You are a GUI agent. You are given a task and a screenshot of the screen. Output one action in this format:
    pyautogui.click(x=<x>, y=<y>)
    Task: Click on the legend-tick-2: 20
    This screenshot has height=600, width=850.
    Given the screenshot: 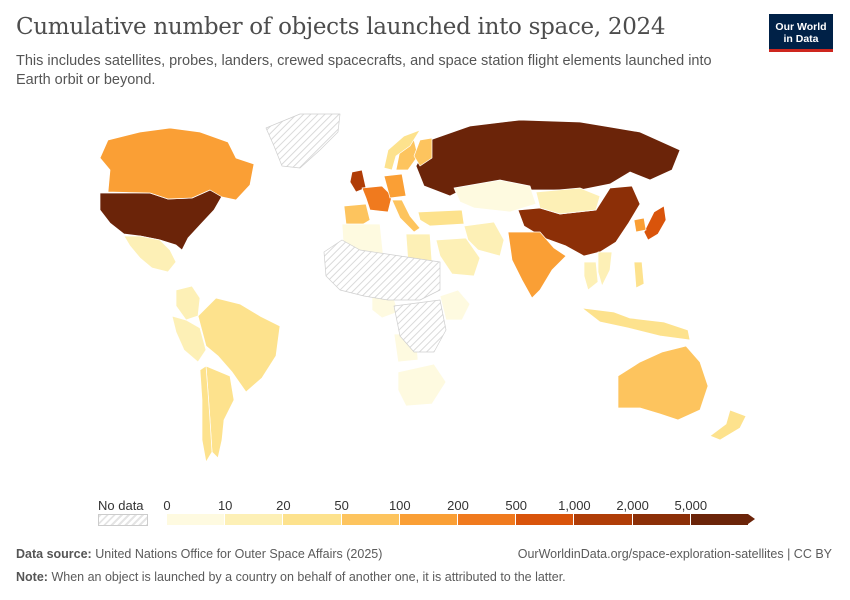 What is the action you would take?
    pyautogui.click(x=283, y=505)
    